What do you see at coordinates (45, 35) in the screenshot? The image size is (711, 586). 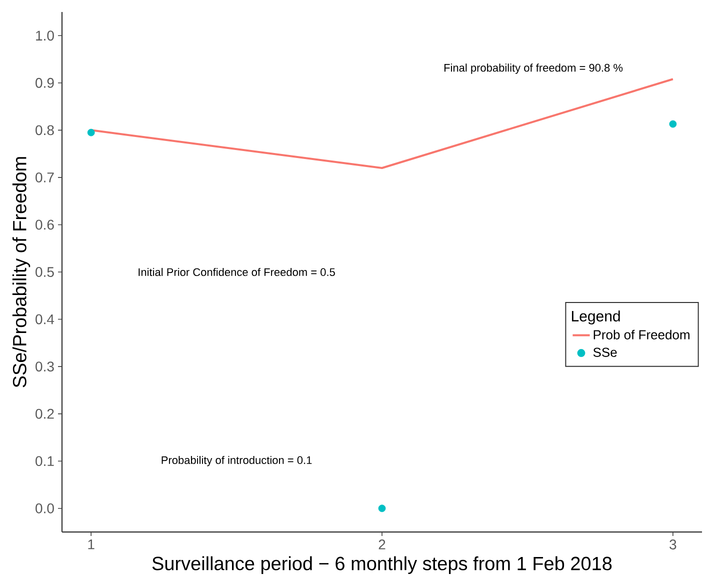 I see `y-tick-label: 1.0` at bounding box center [45, 35].